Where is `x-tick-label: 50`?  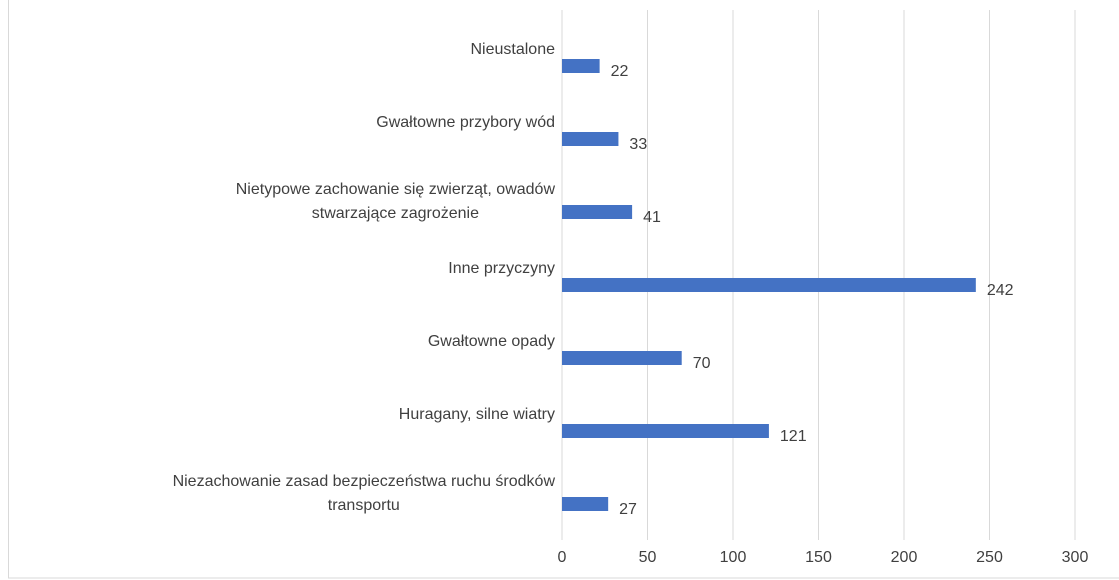
x-tick-label: 50 is located at coordinates (648, 557).